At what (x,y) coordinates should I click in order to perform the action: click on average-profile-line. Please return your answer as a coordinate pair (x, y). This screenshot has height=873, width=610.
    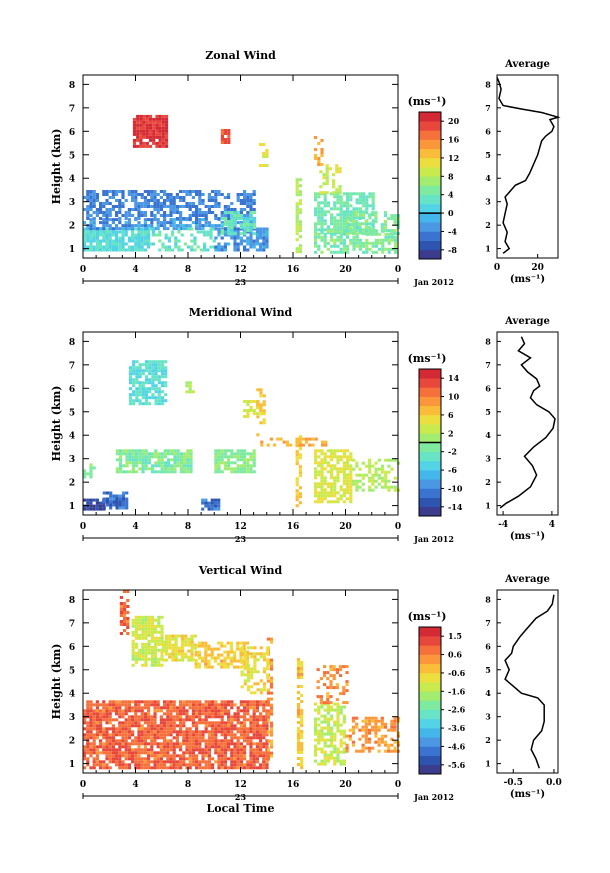
    Looking at the image, I should click on (527, 422).